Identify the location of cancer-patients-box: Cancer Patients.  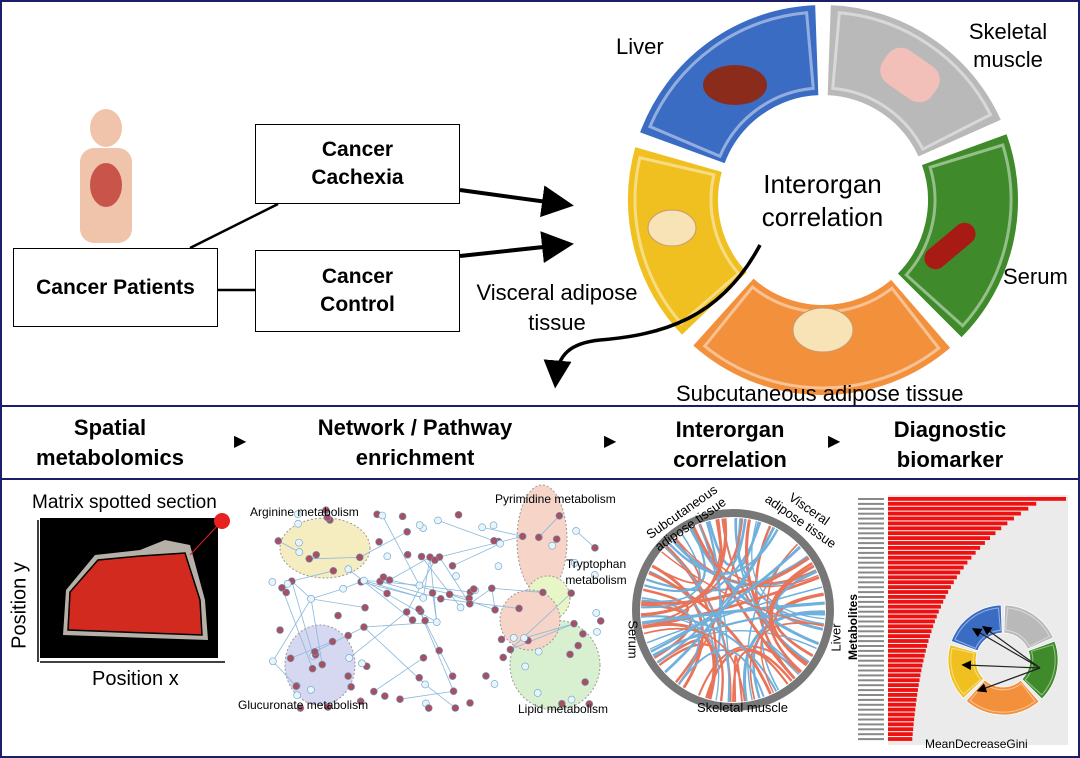
(115, 287).